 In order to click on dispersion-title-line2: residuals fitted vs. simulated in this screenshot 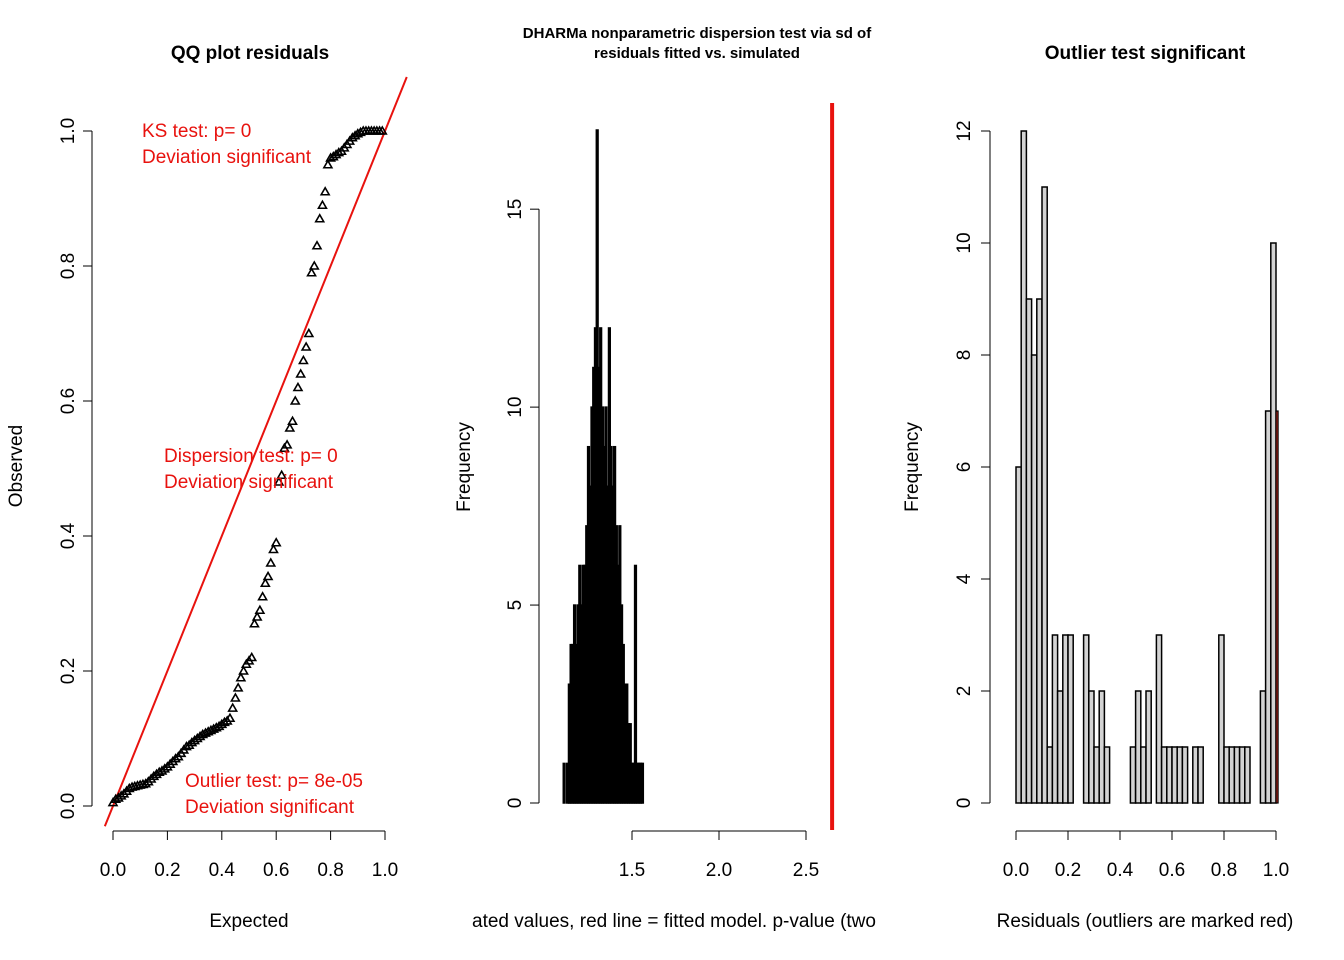, I will do `click(697, 53)`.